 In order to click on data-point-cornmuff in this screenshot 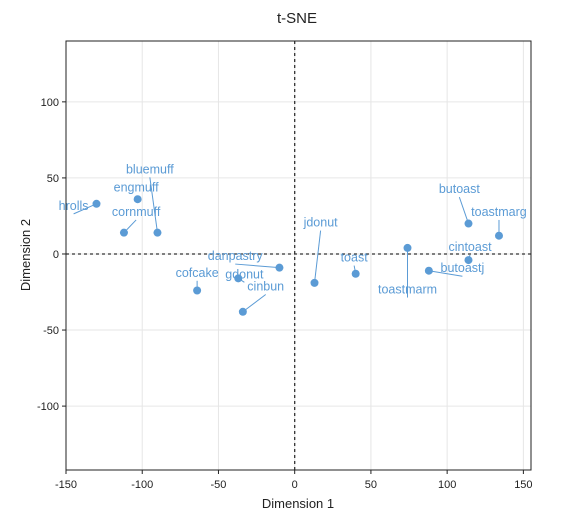, I will do `click(123, 232)`.